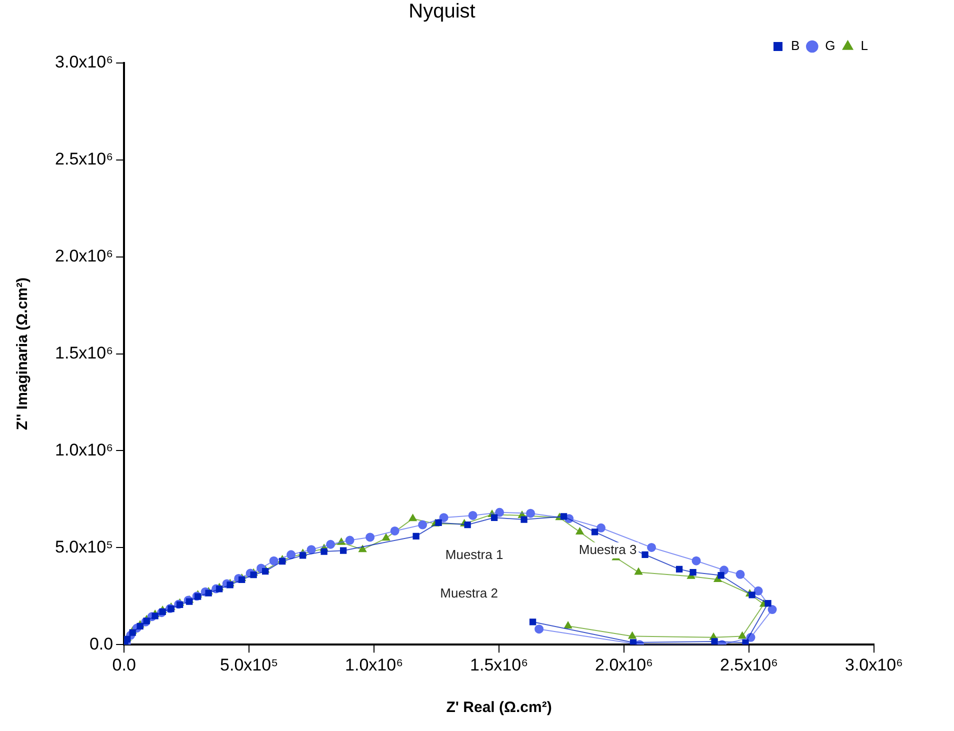  I want to click on annotation: Muestra 2, so click(469, 593).